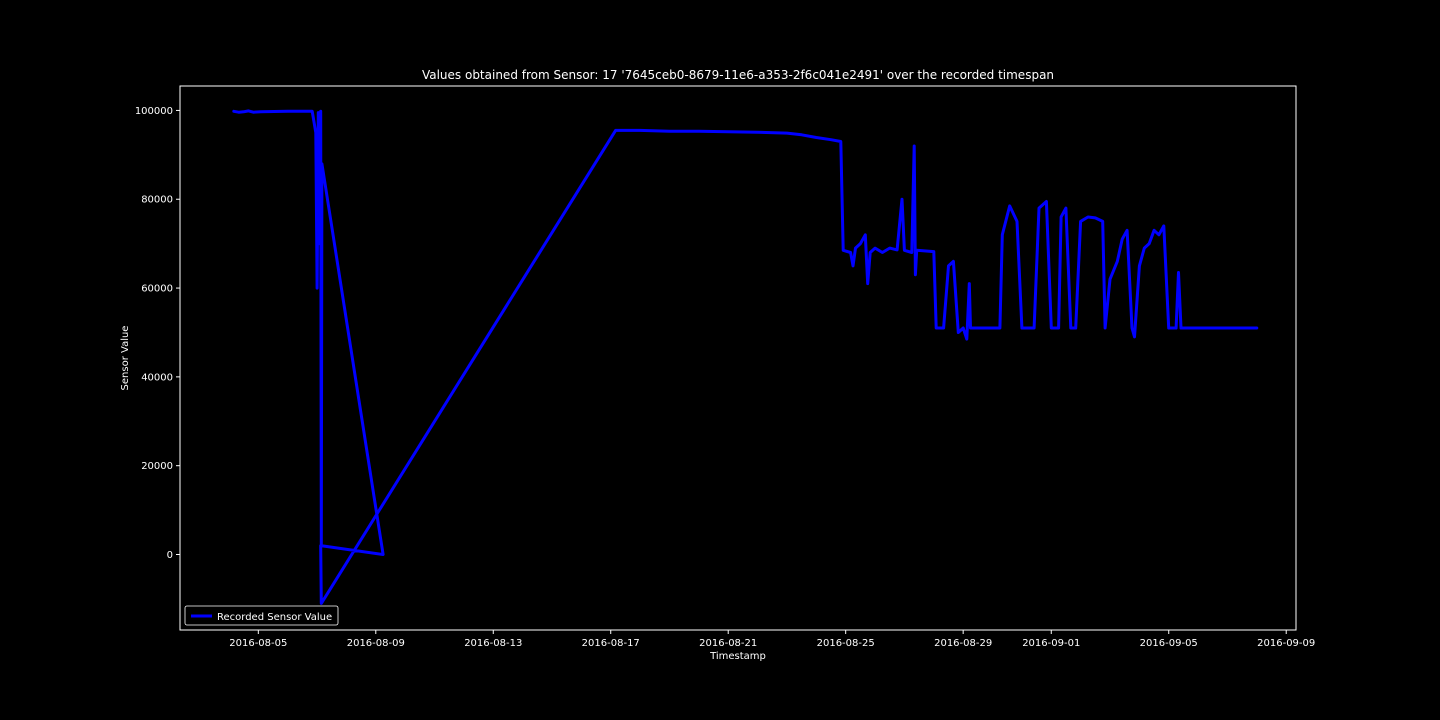 Image resolution: width=1440 pixels, height=720 pixels. I want to click on legend: Recorded Sensor Value, so click(261, 615).